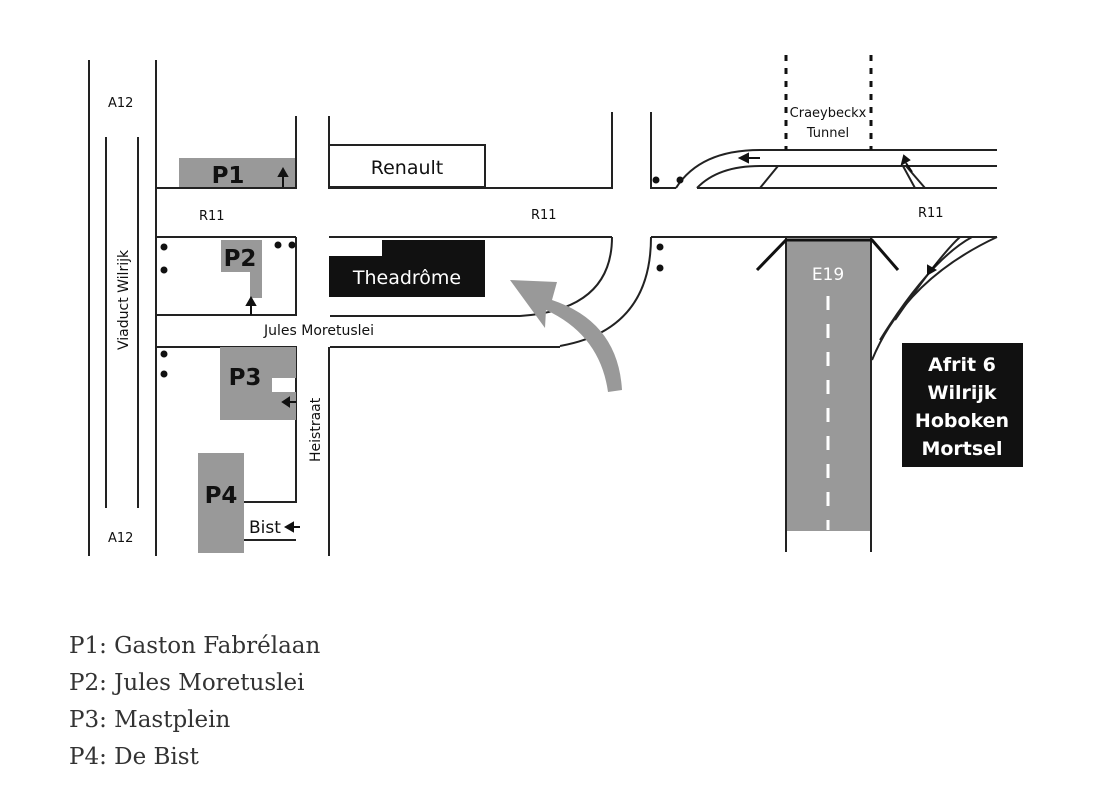  I want to click on e19-label: E19, so click(828, 275).